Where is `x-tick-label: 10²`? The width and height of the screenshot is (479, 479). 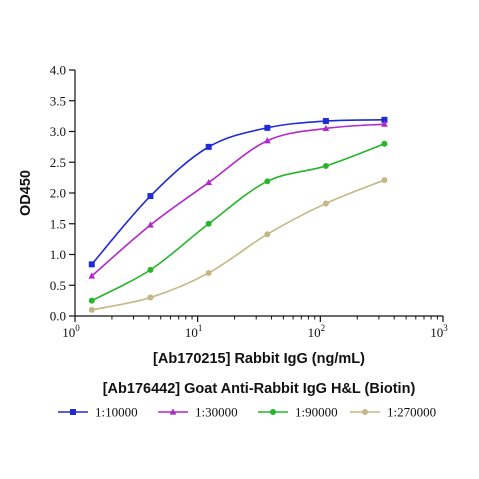 x-tick-label: 10² is located at coordinates (317, 331).